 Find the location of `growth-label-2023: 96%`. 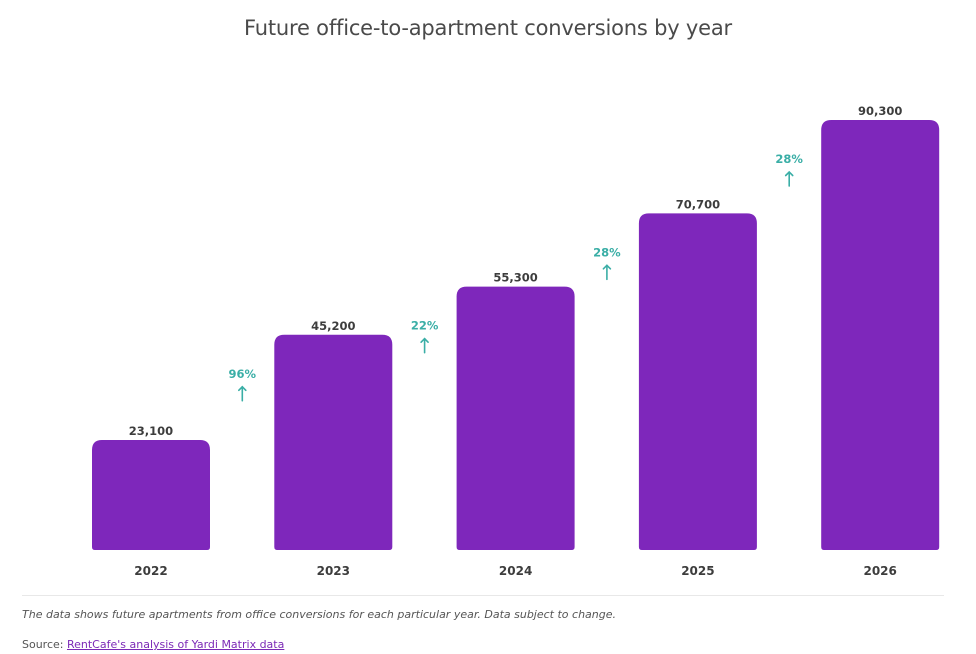

growth-label-2023: 96% is located at coordinates (243, 374).